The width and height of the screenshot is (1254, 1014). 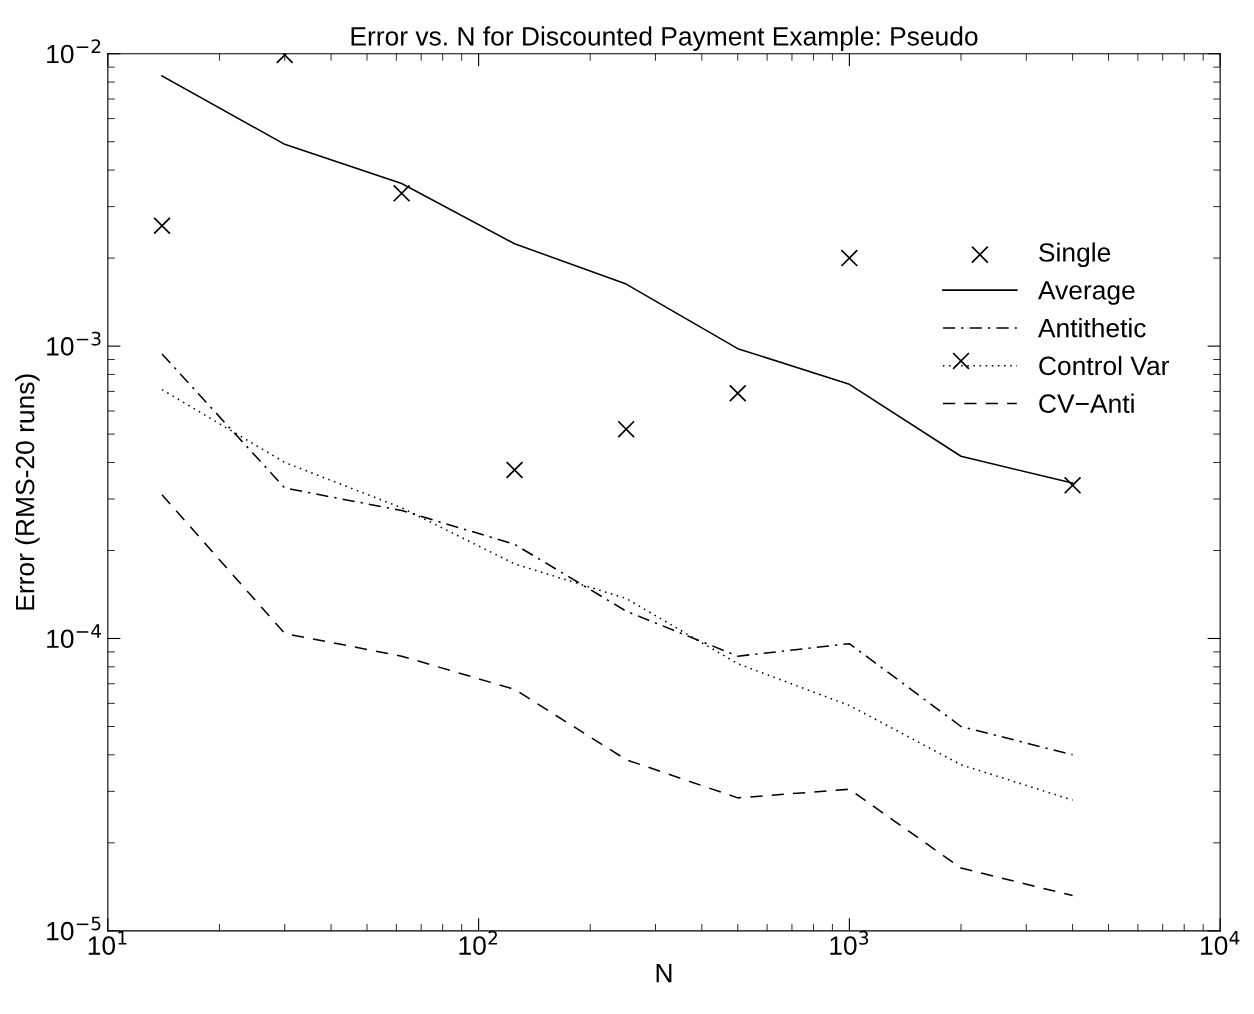 What do you see at coordinates (1075, 255) in the screenshot?
I see `legend-label: Single` at bounding box center [1075, 255].